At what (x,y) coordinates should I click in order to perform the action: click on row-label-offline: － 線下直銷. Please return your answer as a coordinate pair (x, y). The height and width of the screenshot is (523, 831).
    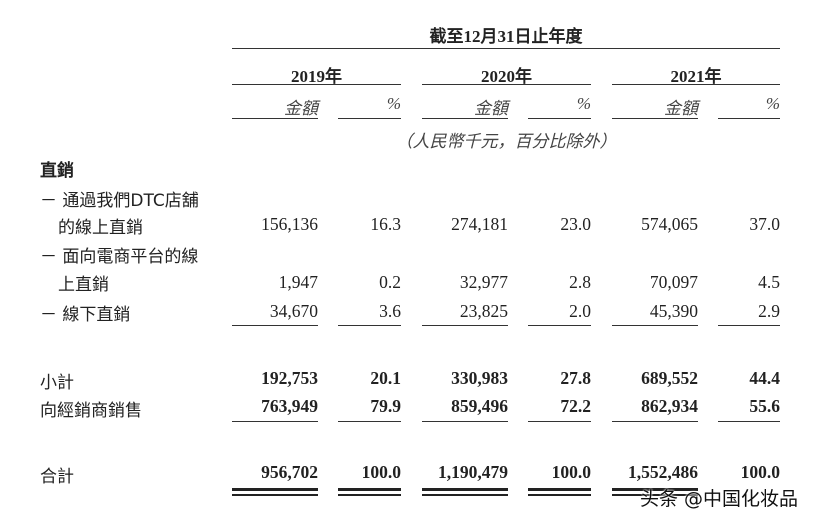
    Looking at the image, I should click on (85, 315).